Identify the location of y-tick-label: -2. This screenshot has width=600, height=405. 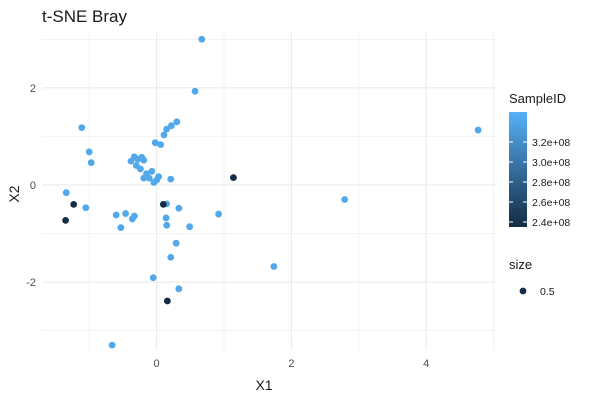
(31, 283).